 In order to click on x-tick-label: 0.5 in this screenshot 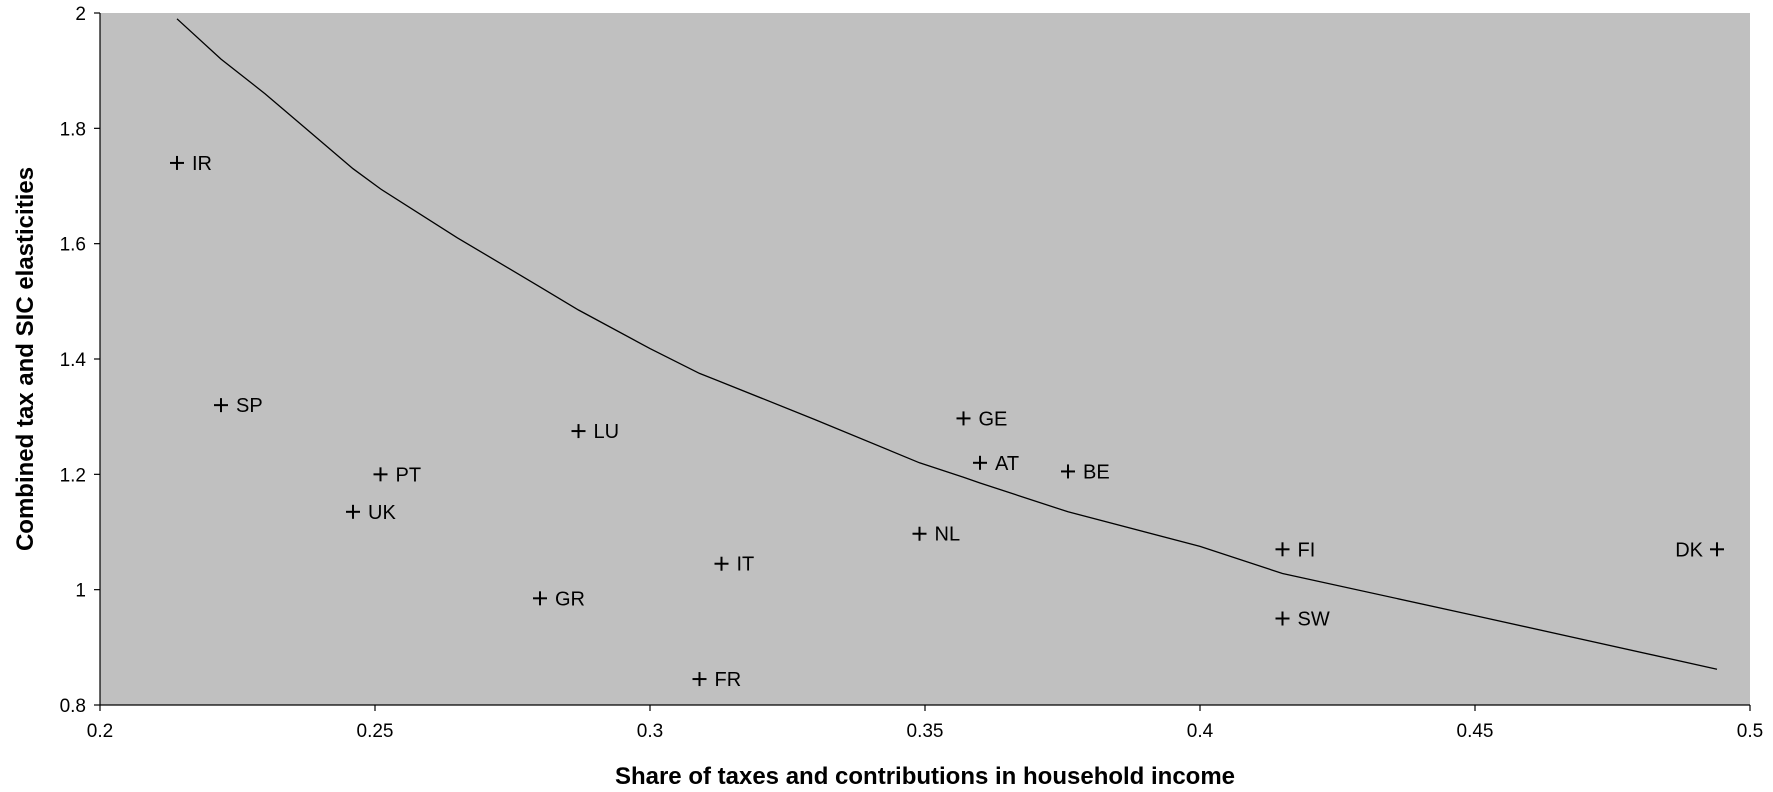, I will do `click(1750, 731)`.